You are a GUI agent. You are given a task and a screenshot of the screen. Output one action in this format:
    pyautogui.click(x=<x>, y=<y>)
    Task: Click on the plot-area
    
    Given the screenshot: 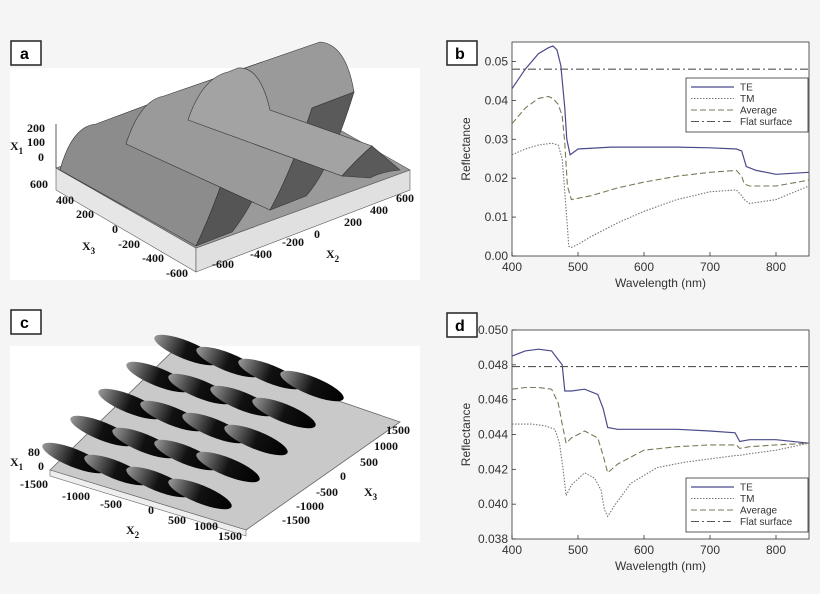 What is the action you would take?
    pyautogui.click(x=660, y=149)
    